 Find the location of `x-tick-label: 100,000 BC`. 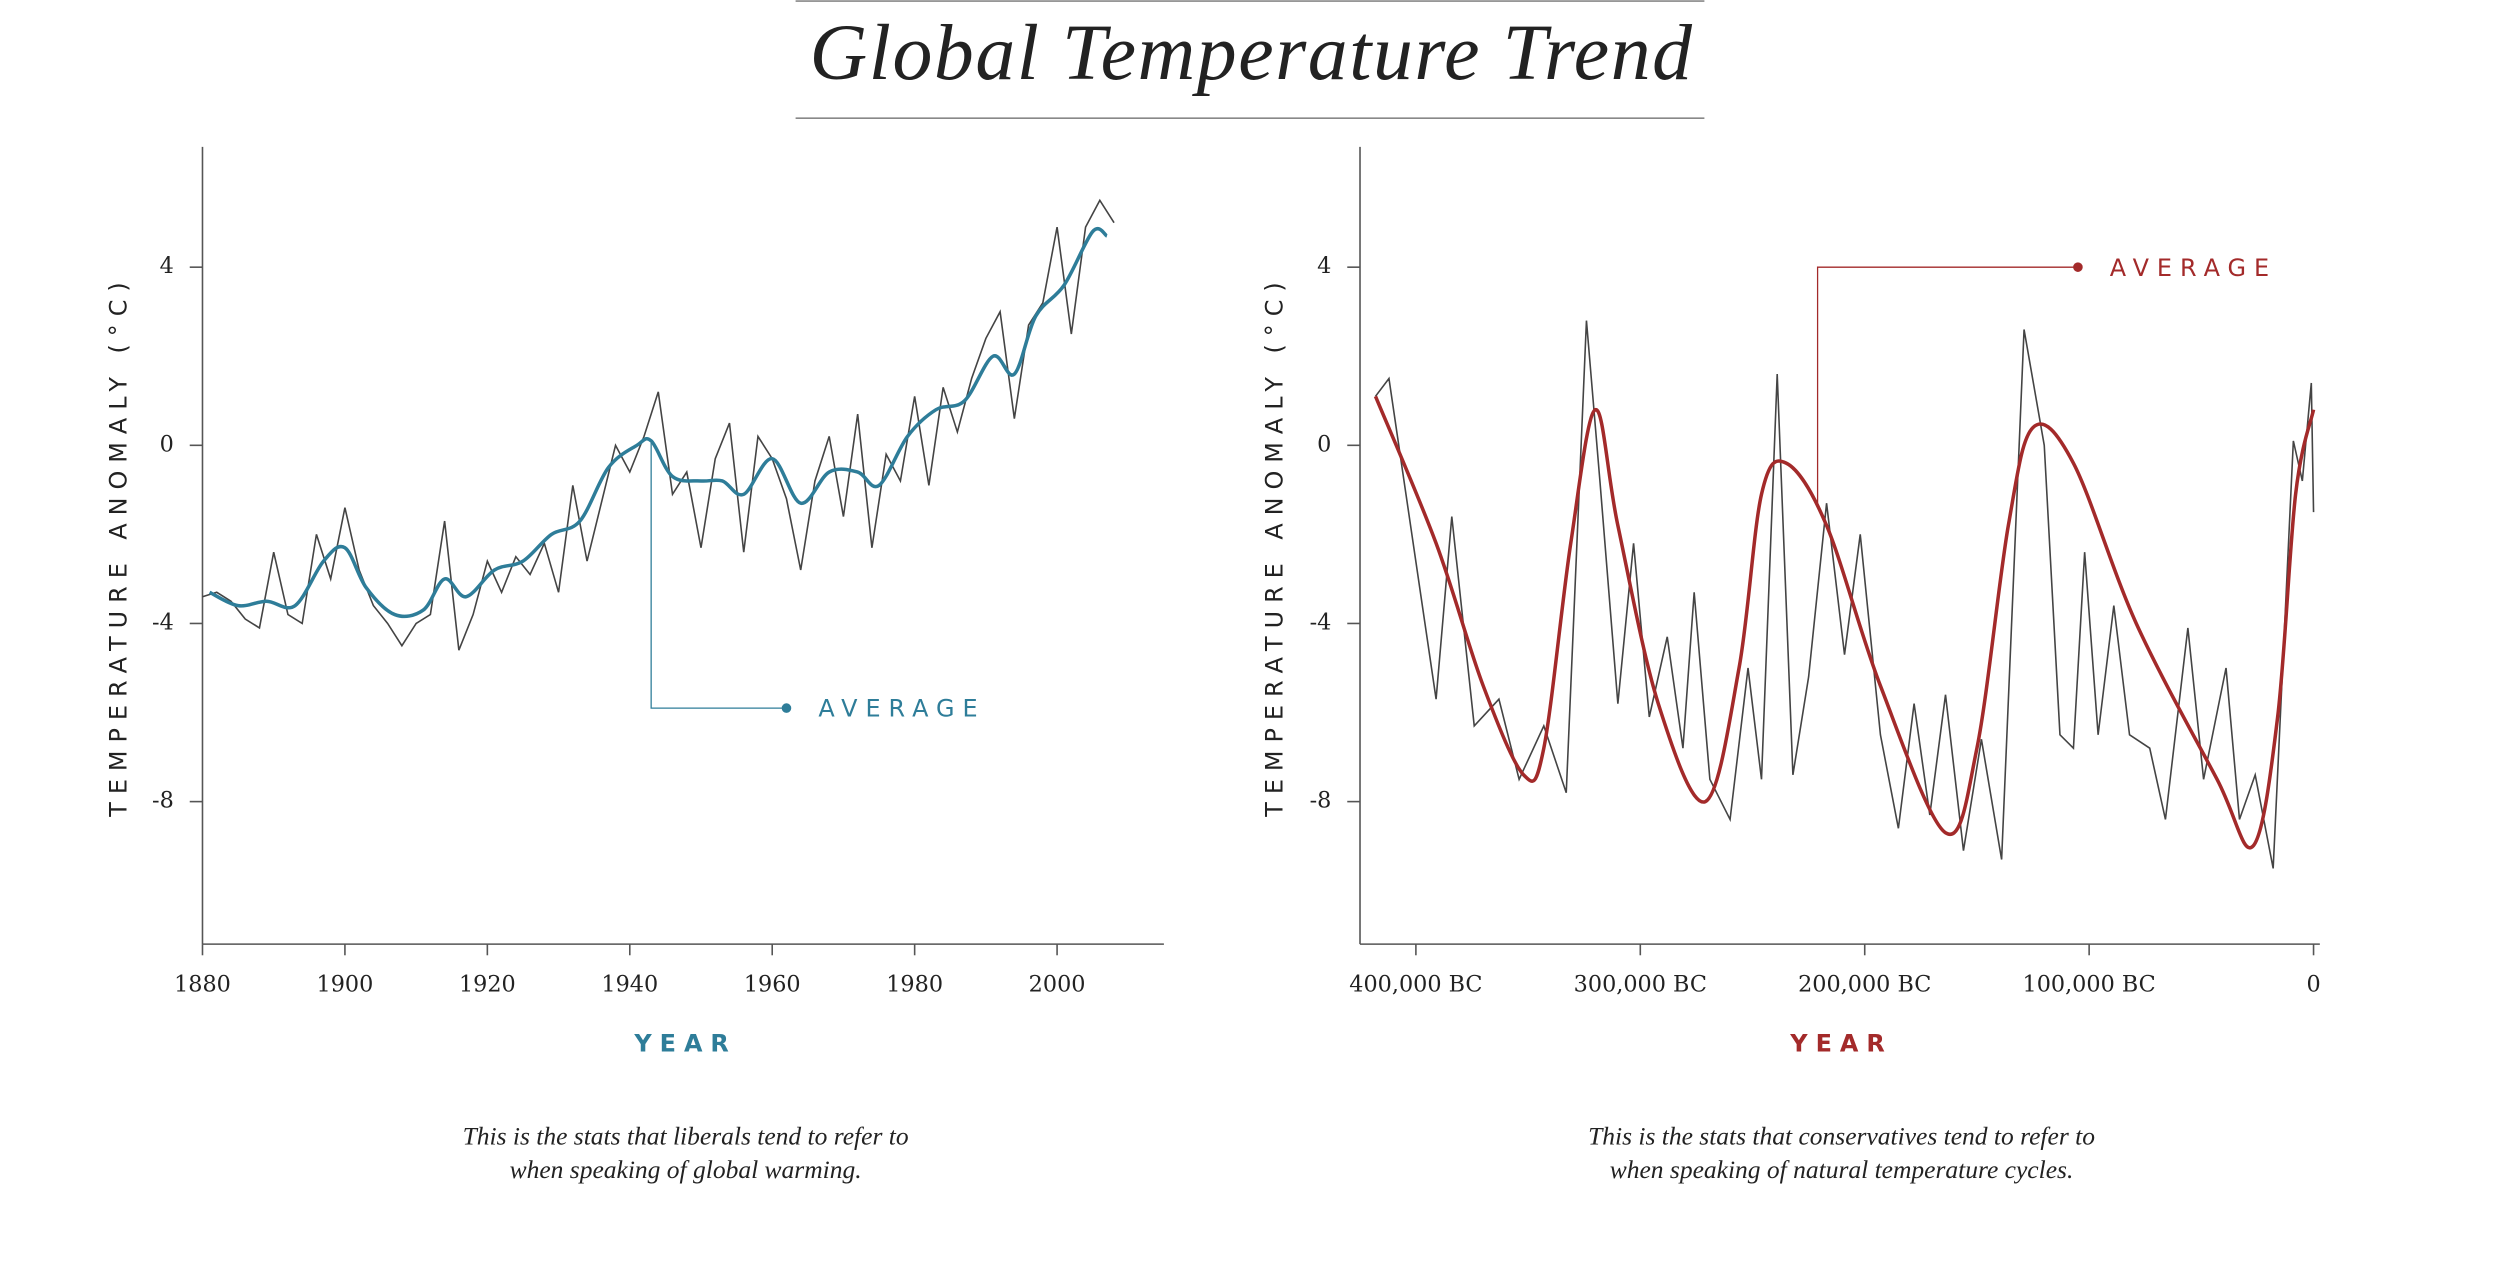

x-tick-label: 100,000 BC is located at coordinates (2089, 985).